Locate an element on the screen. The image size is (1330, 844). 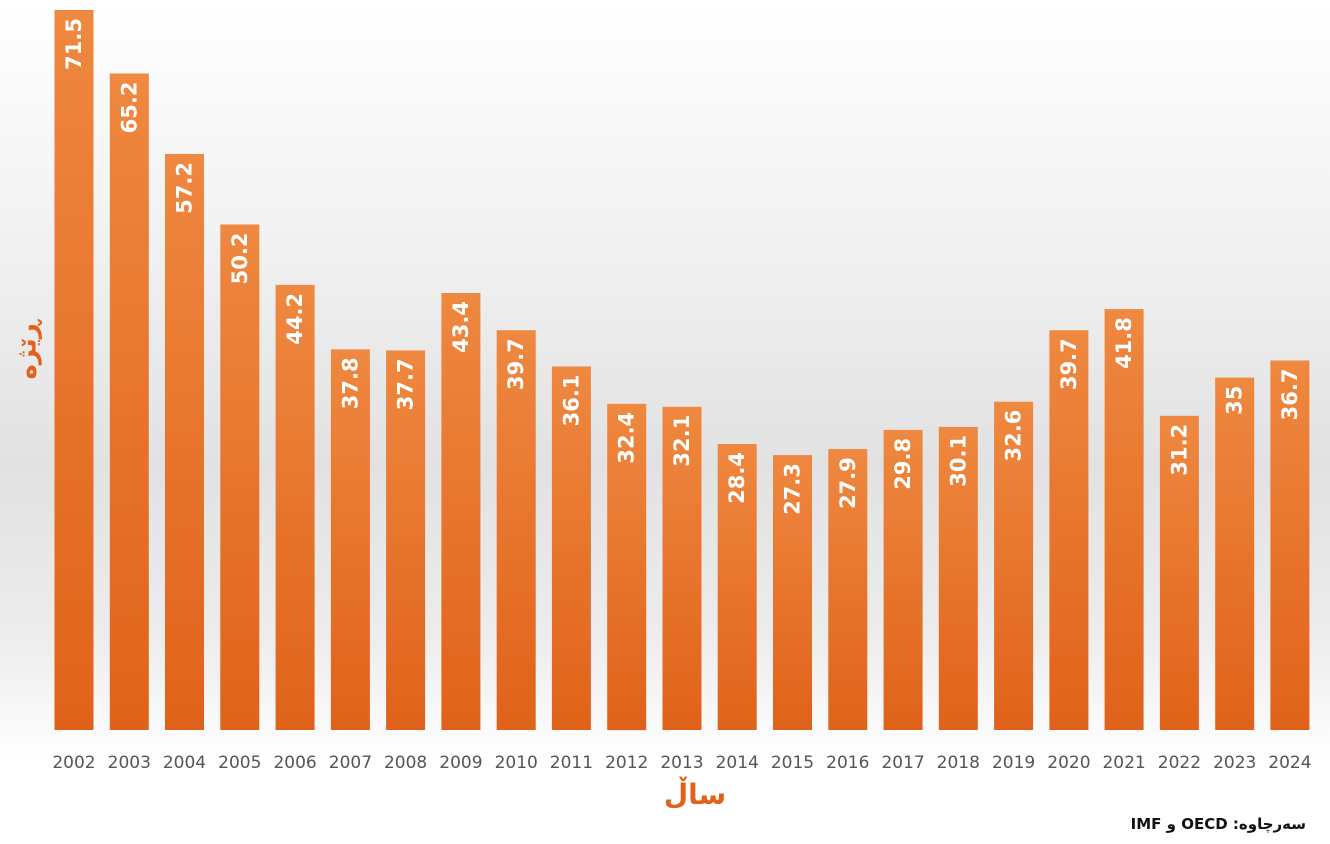
x-tick-2009: 2009 is located at coordinates (460, 763).